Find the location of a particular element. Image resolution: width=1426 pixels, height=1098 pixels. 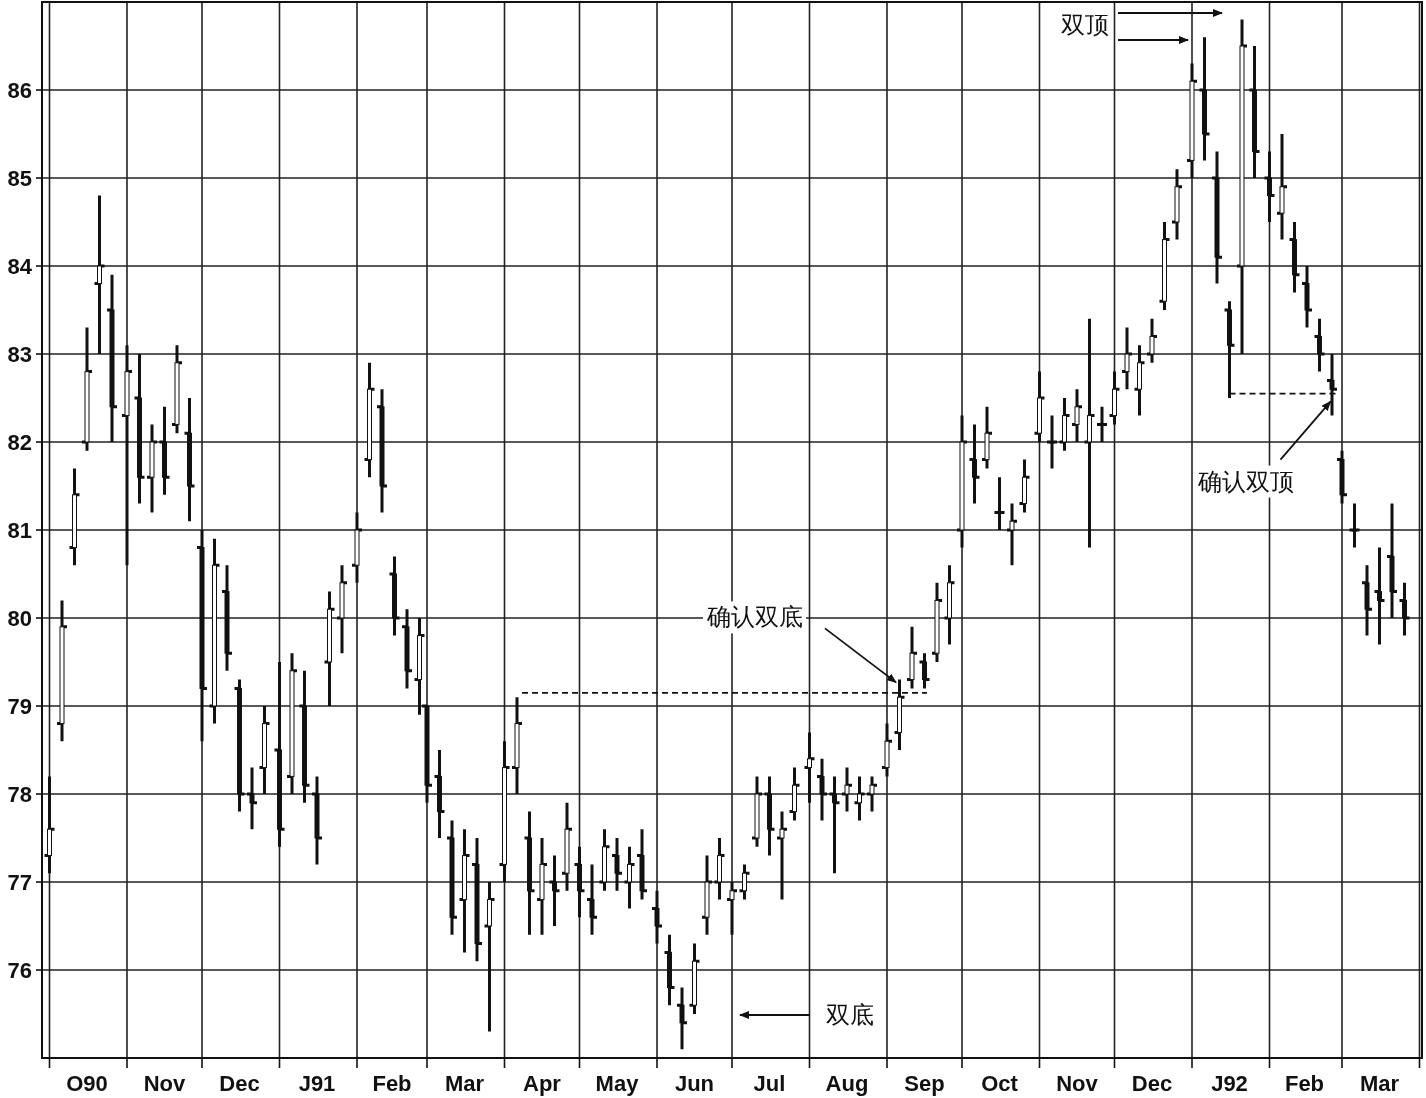

x-tick-label: Apr is located at coordinates (542, 1083).